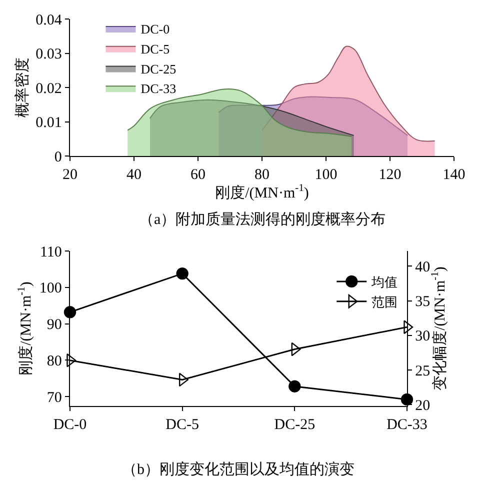  Describe the element at coordinates (422, 267) in the screenshot. I see `y2-tick-label: 40` at that location.